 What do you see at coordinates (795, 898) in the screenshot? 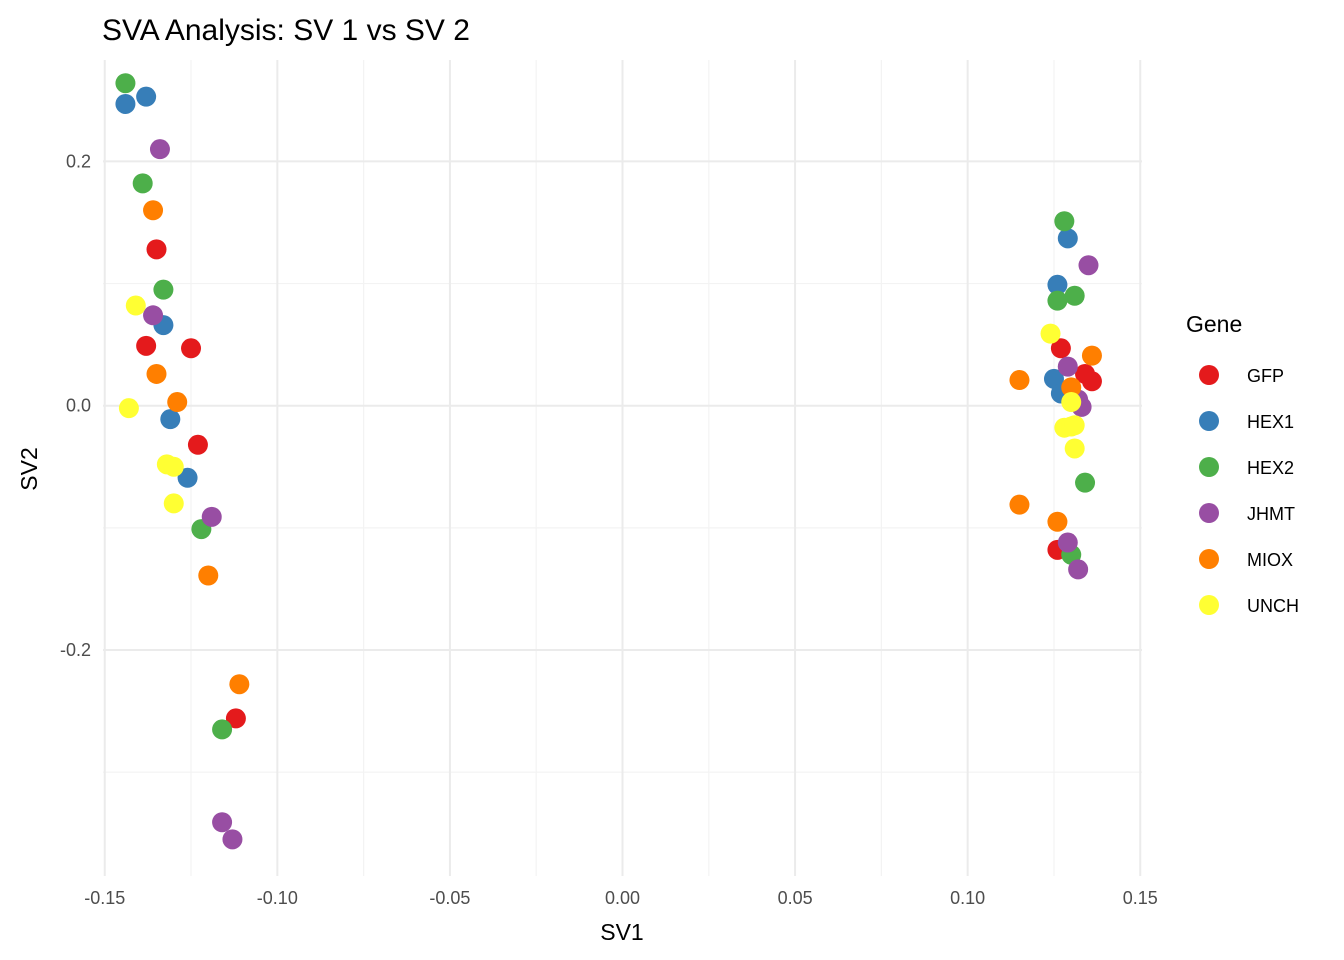
I see `x-tick-label: 0.05` at bounding box center [795, 898].